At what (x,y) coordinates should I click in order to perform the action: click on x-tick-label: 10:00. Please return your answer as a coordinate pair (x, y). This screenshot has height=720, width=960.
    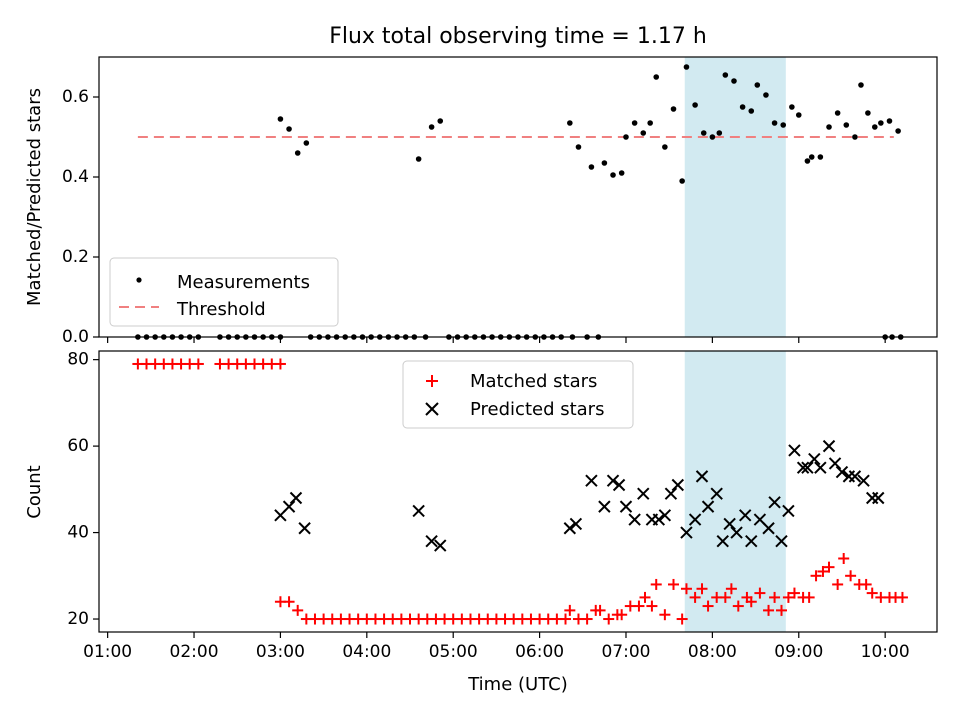
    Looking at the image, I should click on (885, 652).